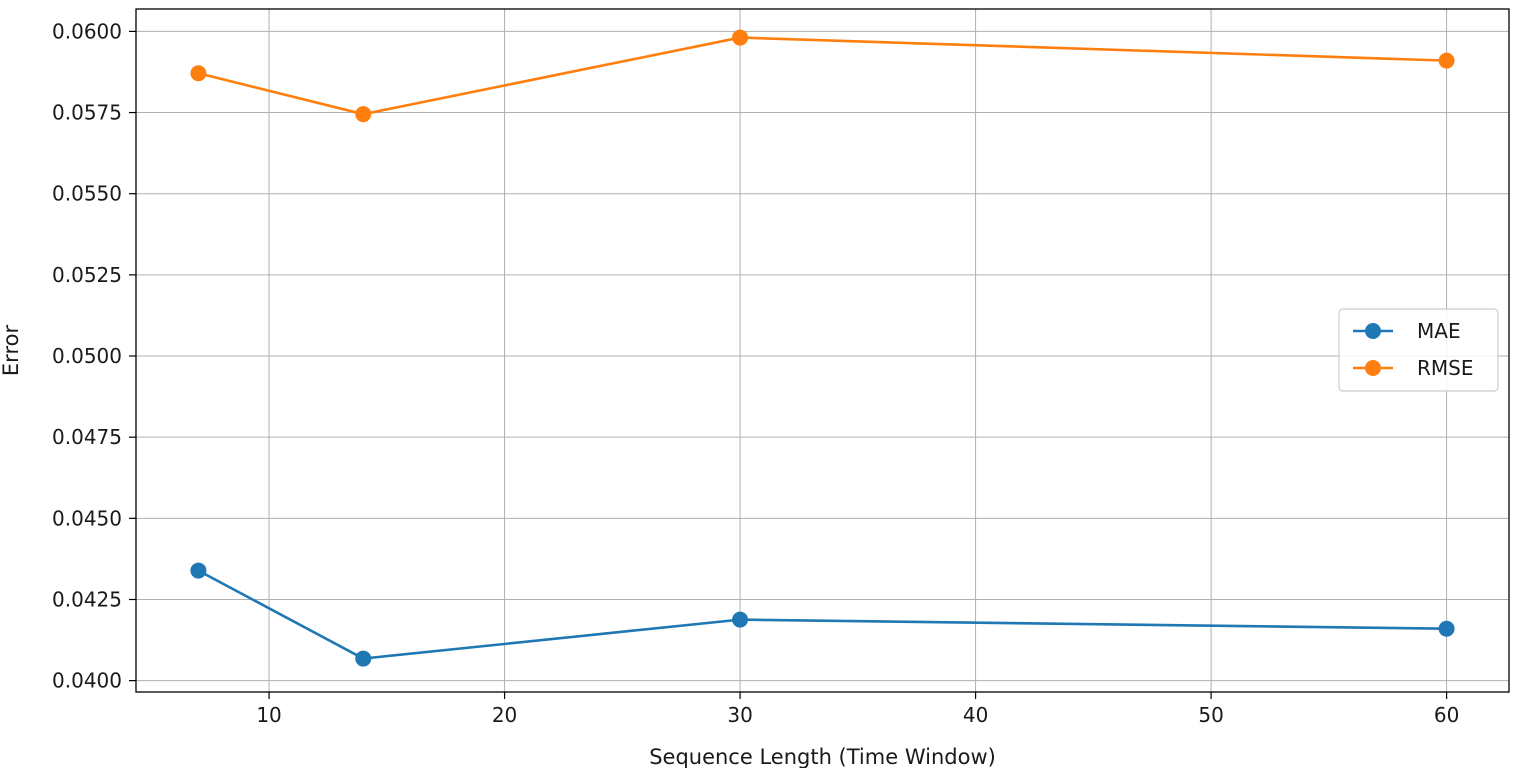 The image size is (1517, 768). Describe the element at coordinates (1445, 368) in the screenshot. I see `legend-rmse-label: RMSE` at that location.